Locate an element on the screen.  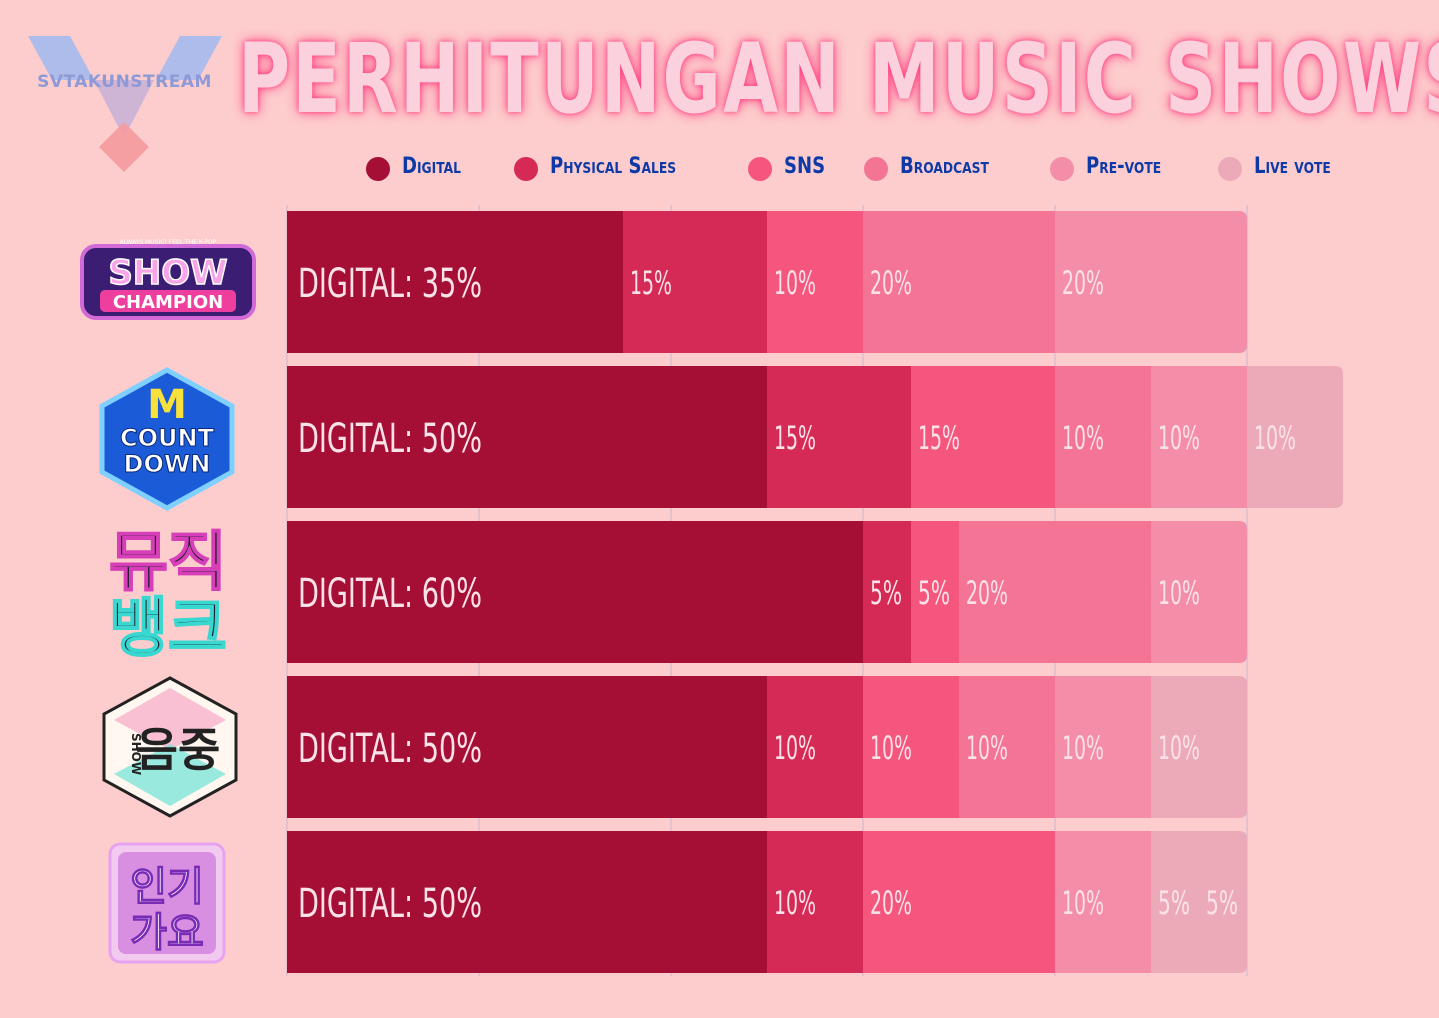
bar-label-row3-broadcast: 20% is located at coordinates (987, 593).